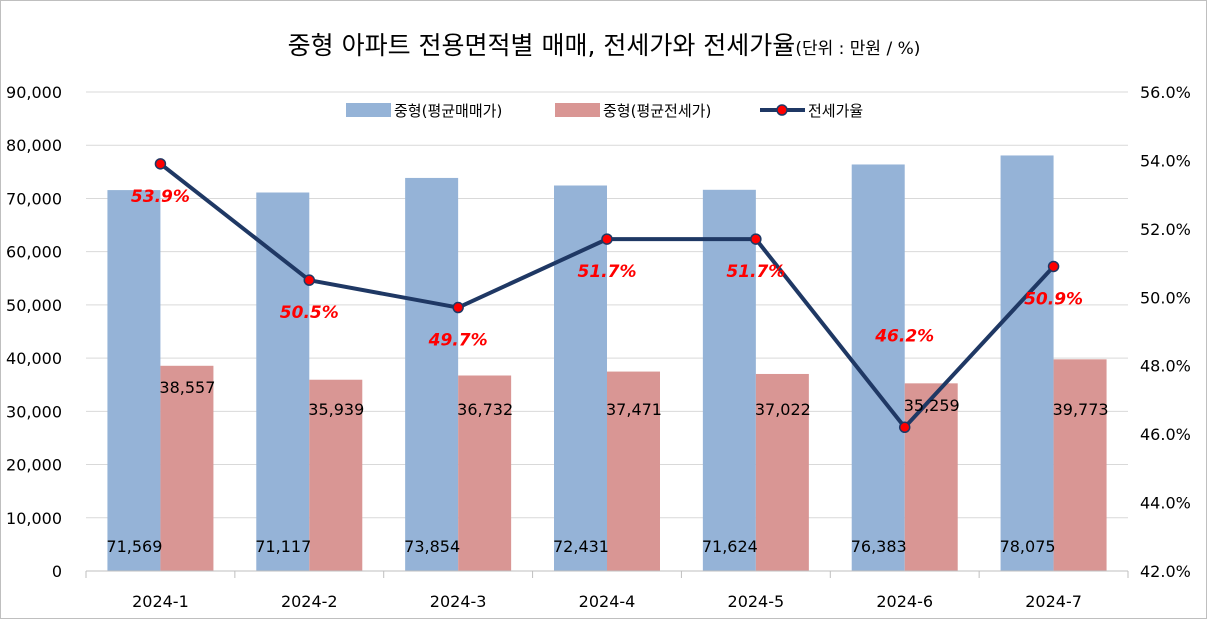 Image resolution: width=1207 pixels, height=619 pixels. Describe the element at coordinates (783, 409) in the screenshot. I see `lease-price-label: 37,022` at that location.